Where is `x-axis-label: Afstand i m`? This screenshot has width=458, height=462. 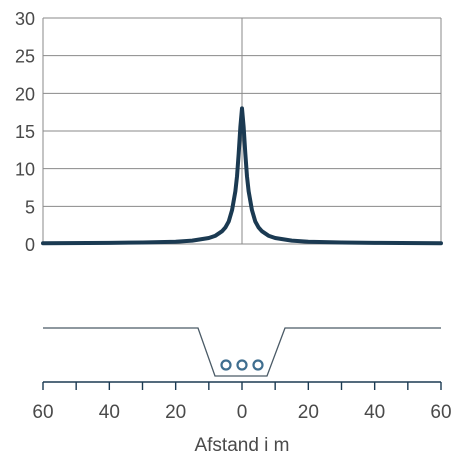 x-axis-label: Afstand i m is located at coordinates (241, 445).